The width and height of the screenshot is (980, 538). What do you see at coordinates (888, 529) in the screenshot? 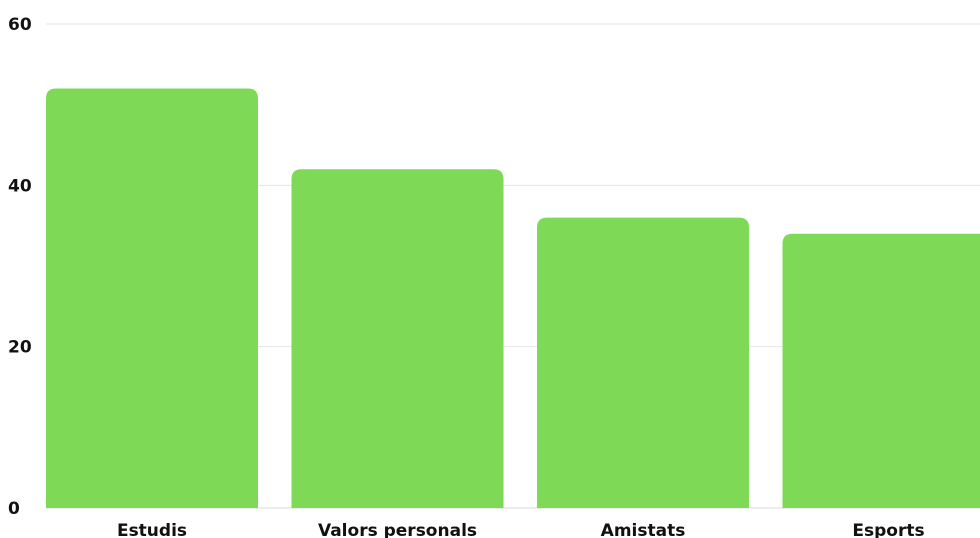
I see `x-category-label: Esports` at bounding box center [888, 529].